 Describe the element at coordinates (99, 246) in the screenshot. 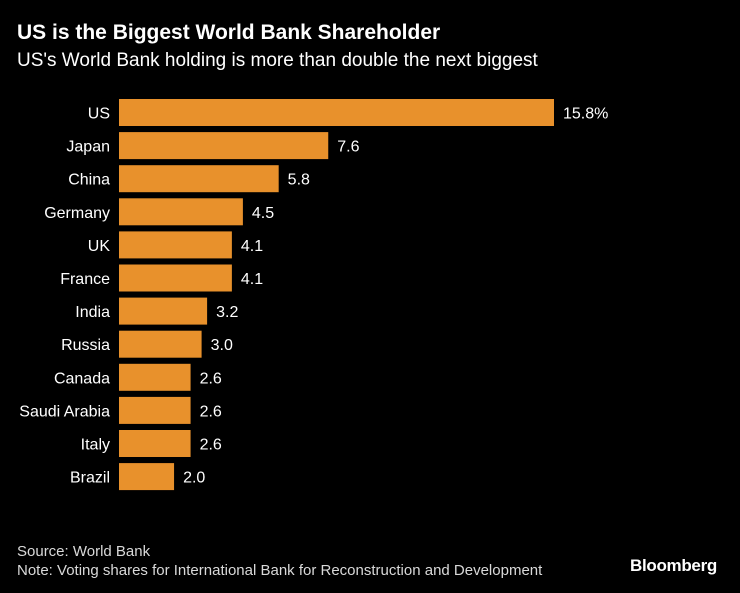

I see `category-label-uk: UK` at that location.